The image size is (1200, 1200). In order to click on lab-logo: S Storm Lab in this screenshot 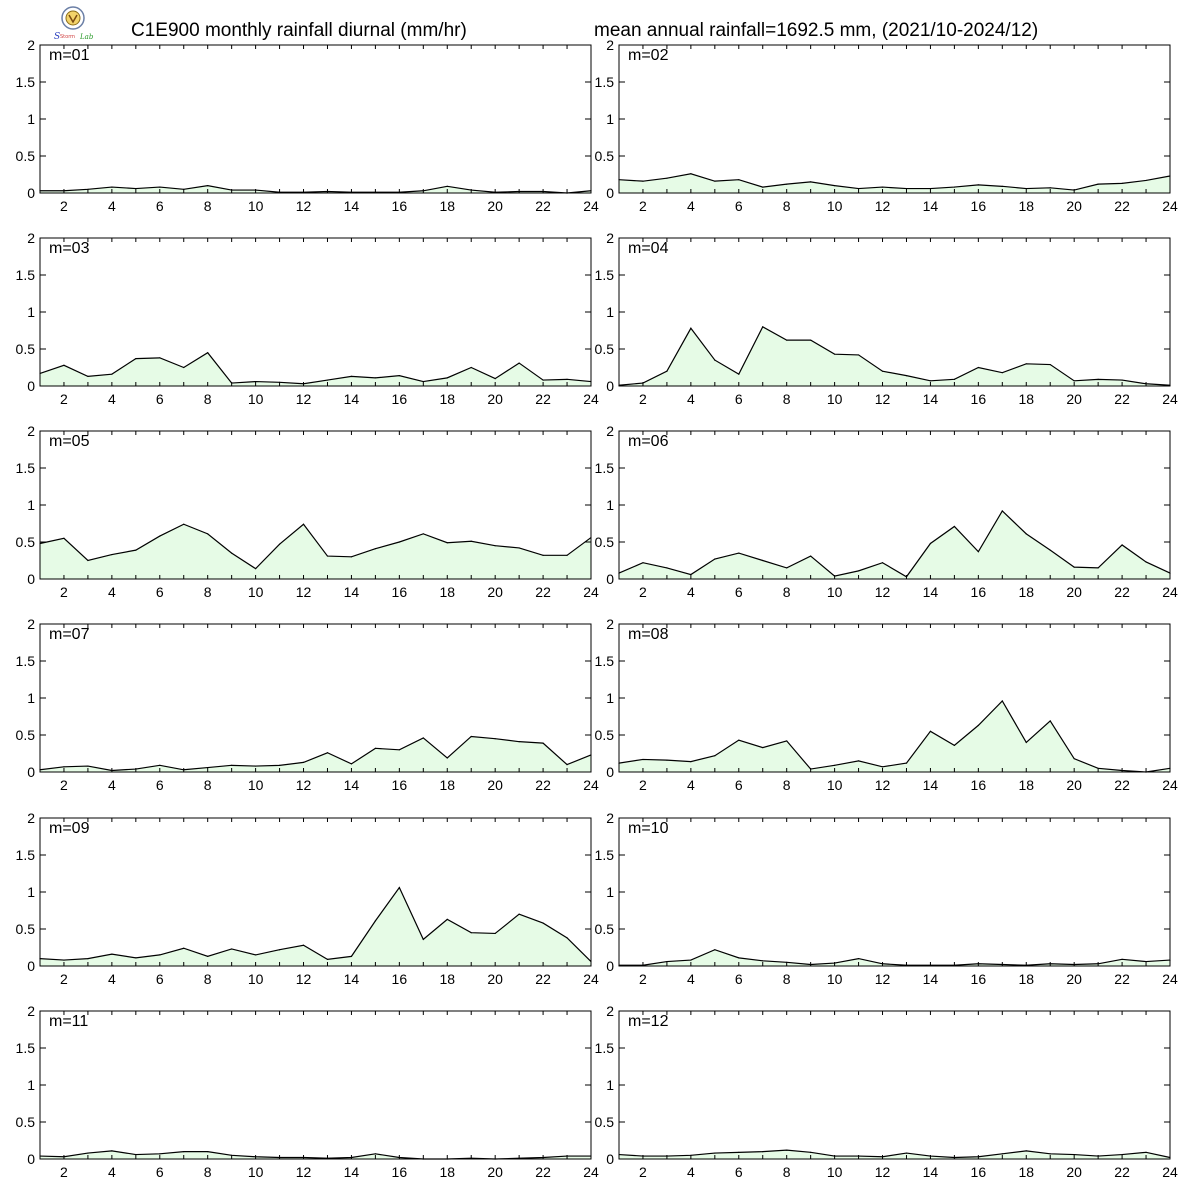, I will do `click(74, 23)`.